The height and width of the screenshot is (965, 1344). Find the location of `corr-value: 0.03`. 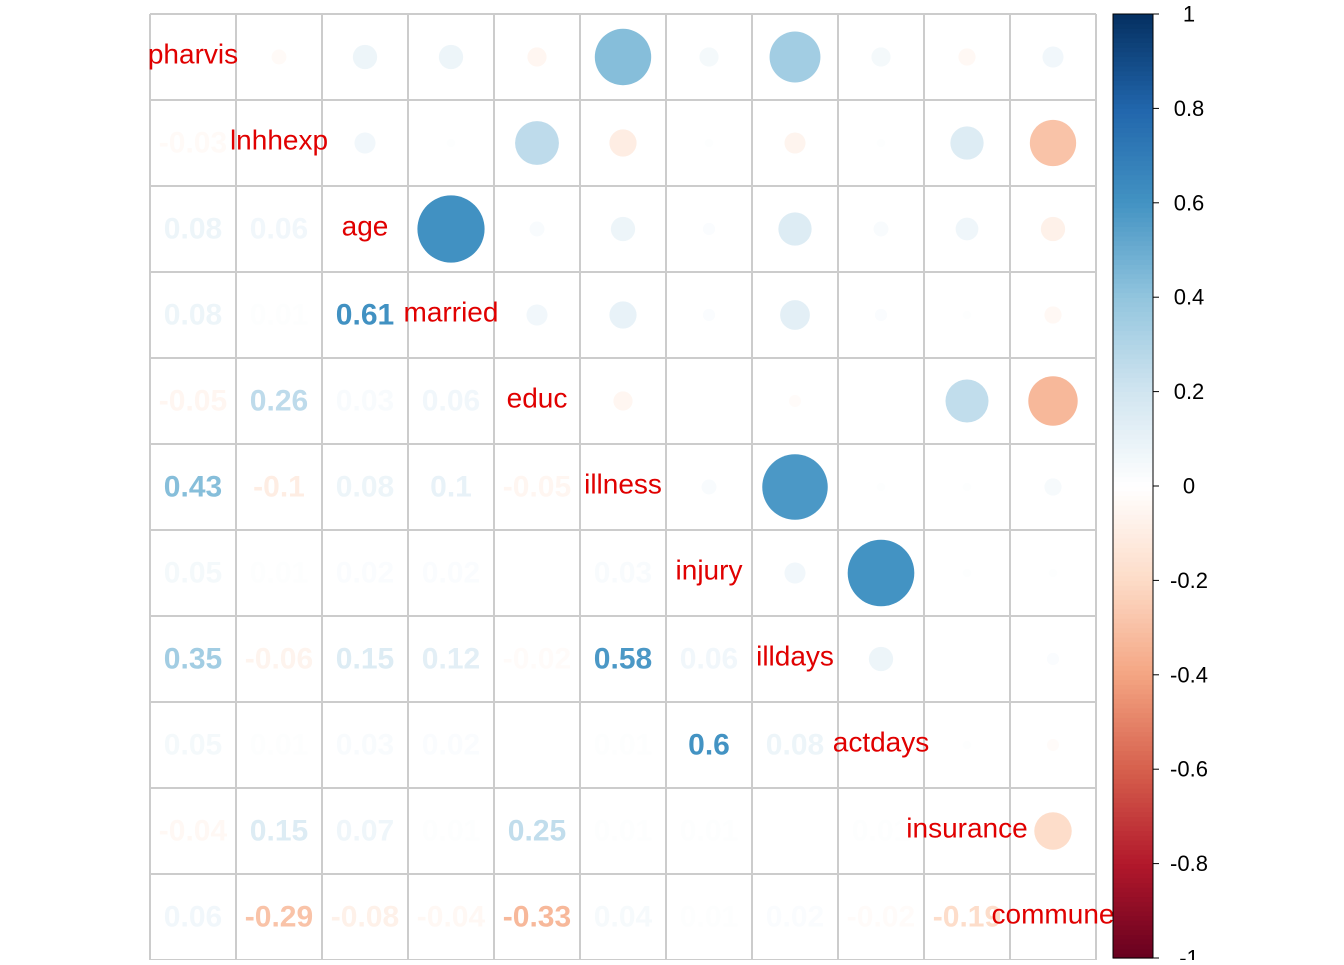

corr-value: 0.03 is located at coordinates (365, 745).